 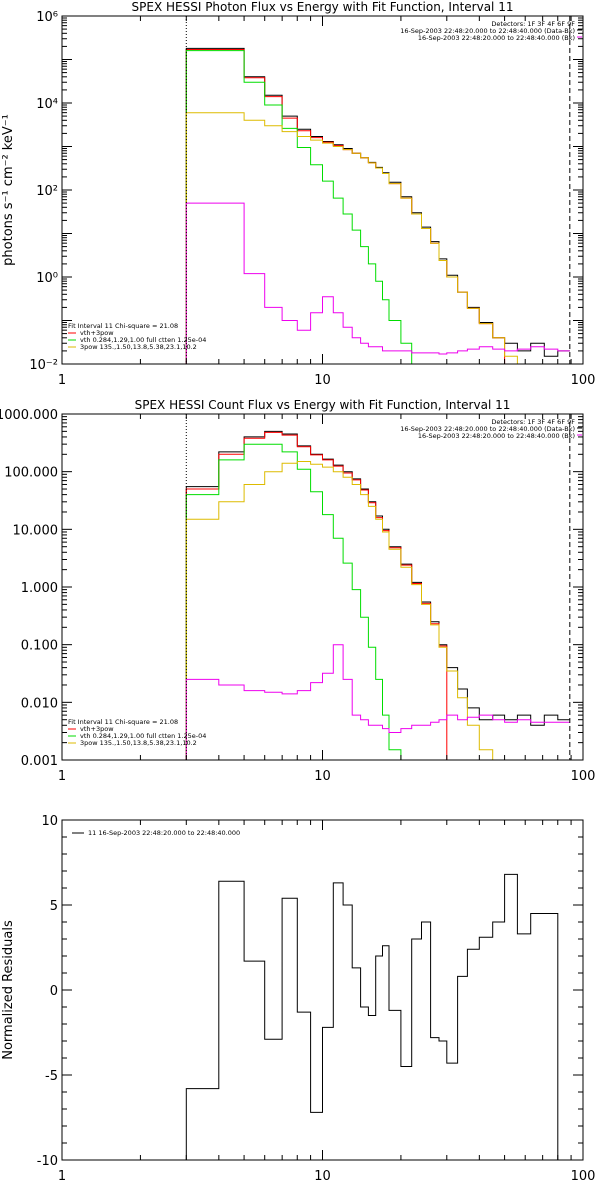 What do you see at coordinates (49, 821) in the screenshot?
I see `y-tick-label: 10` at bounding box center [49, 821].